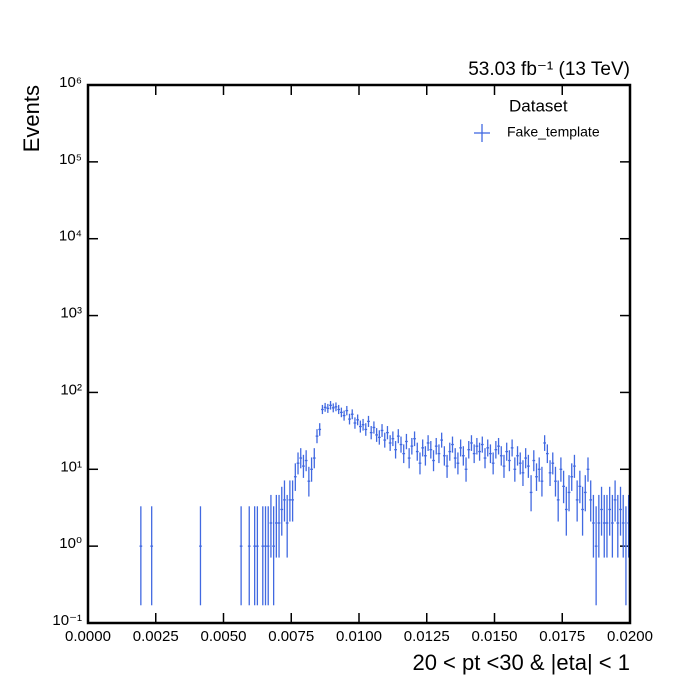  I want to click on x-tick-label: 0.0175, so click(562, 636).